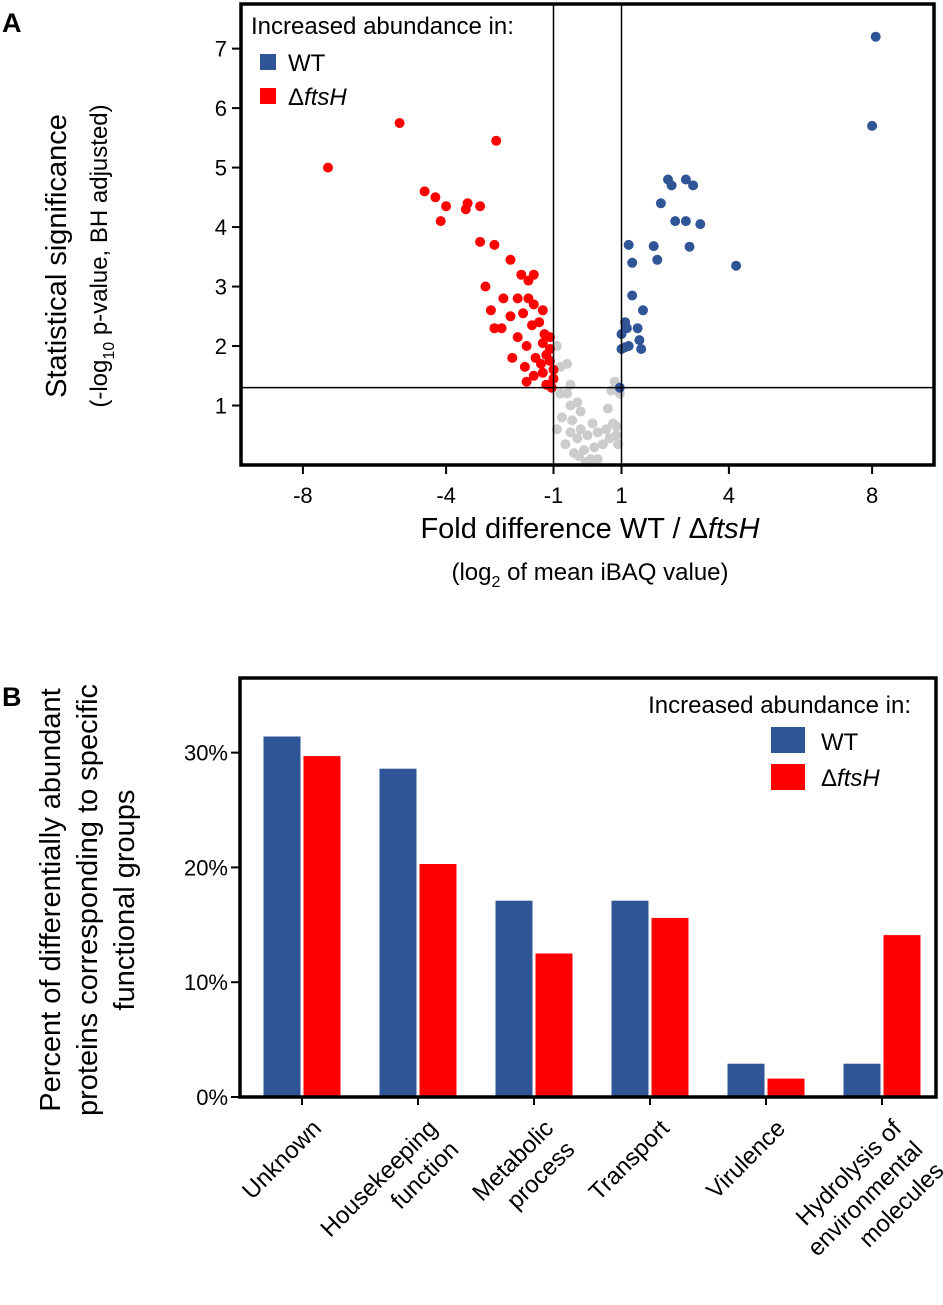 The height and width of the screenshot is (1305, 943). What do you see at coordinates (554, 495) in the screenshot?
I see `x-tick-label: -1` at bounding box center [554, 495].